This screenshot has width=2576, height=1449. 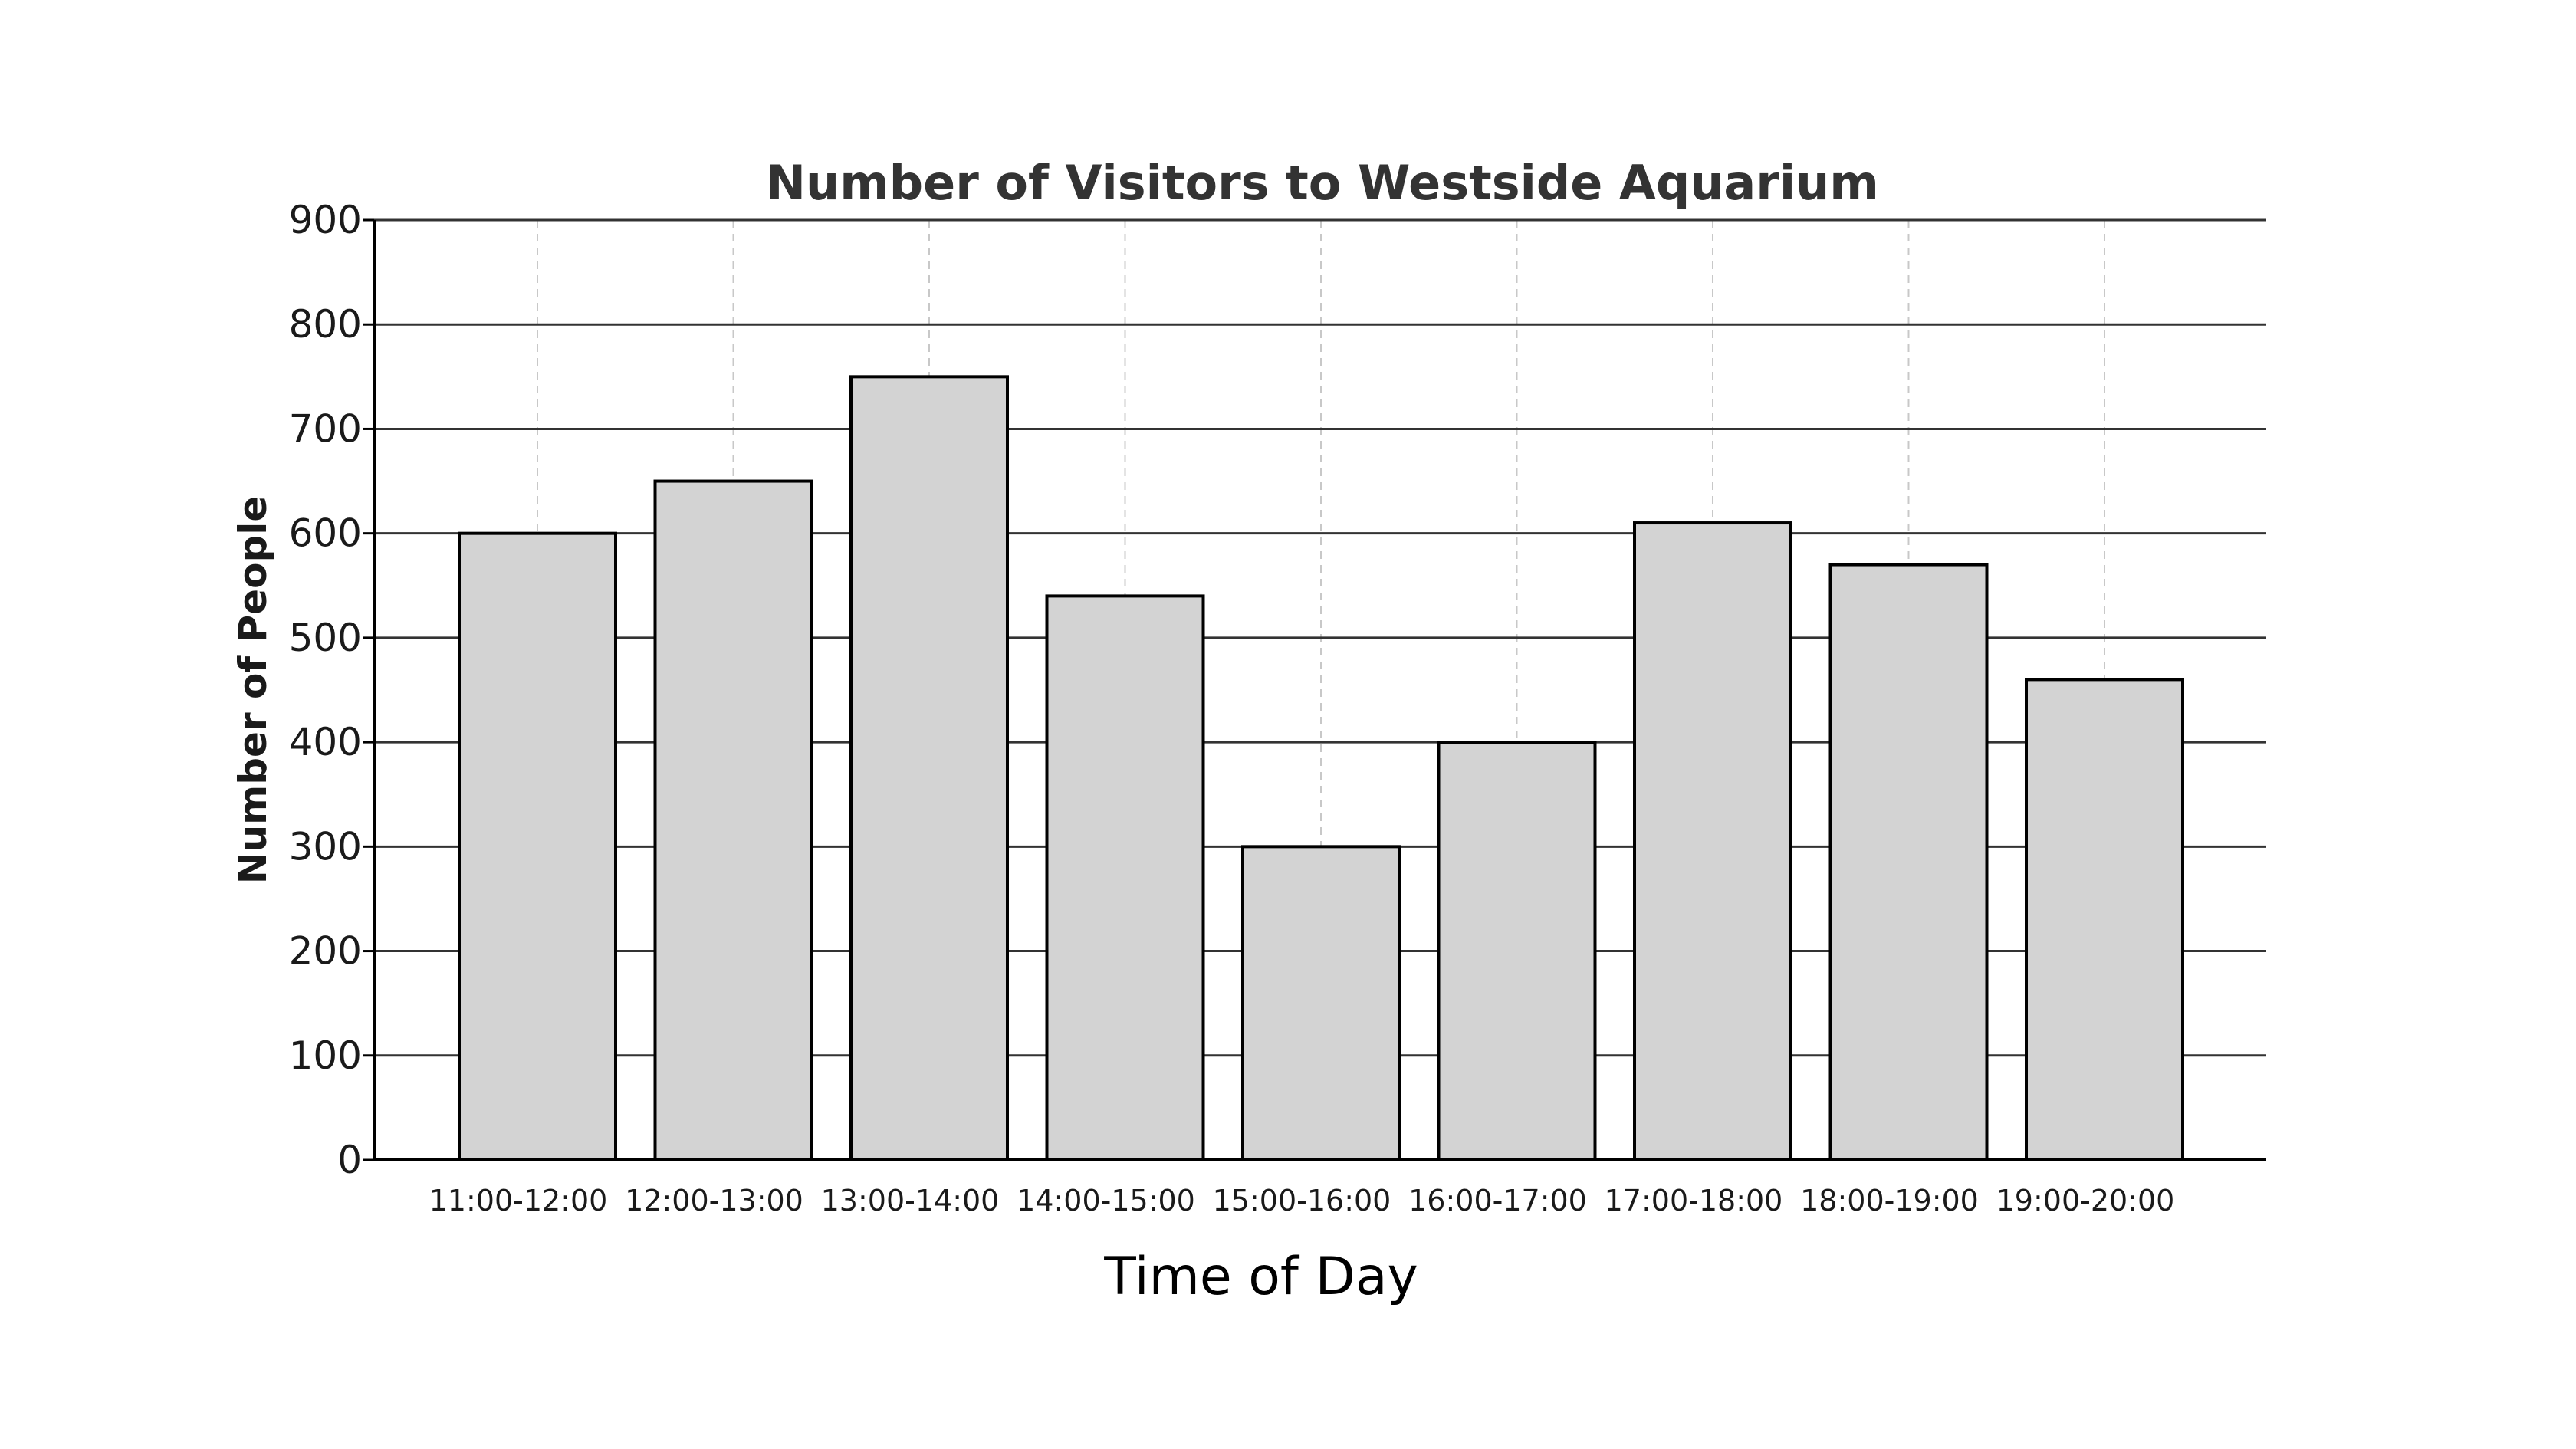 I want to click on bar-12:00-13:00, so click(x=733, y=820).